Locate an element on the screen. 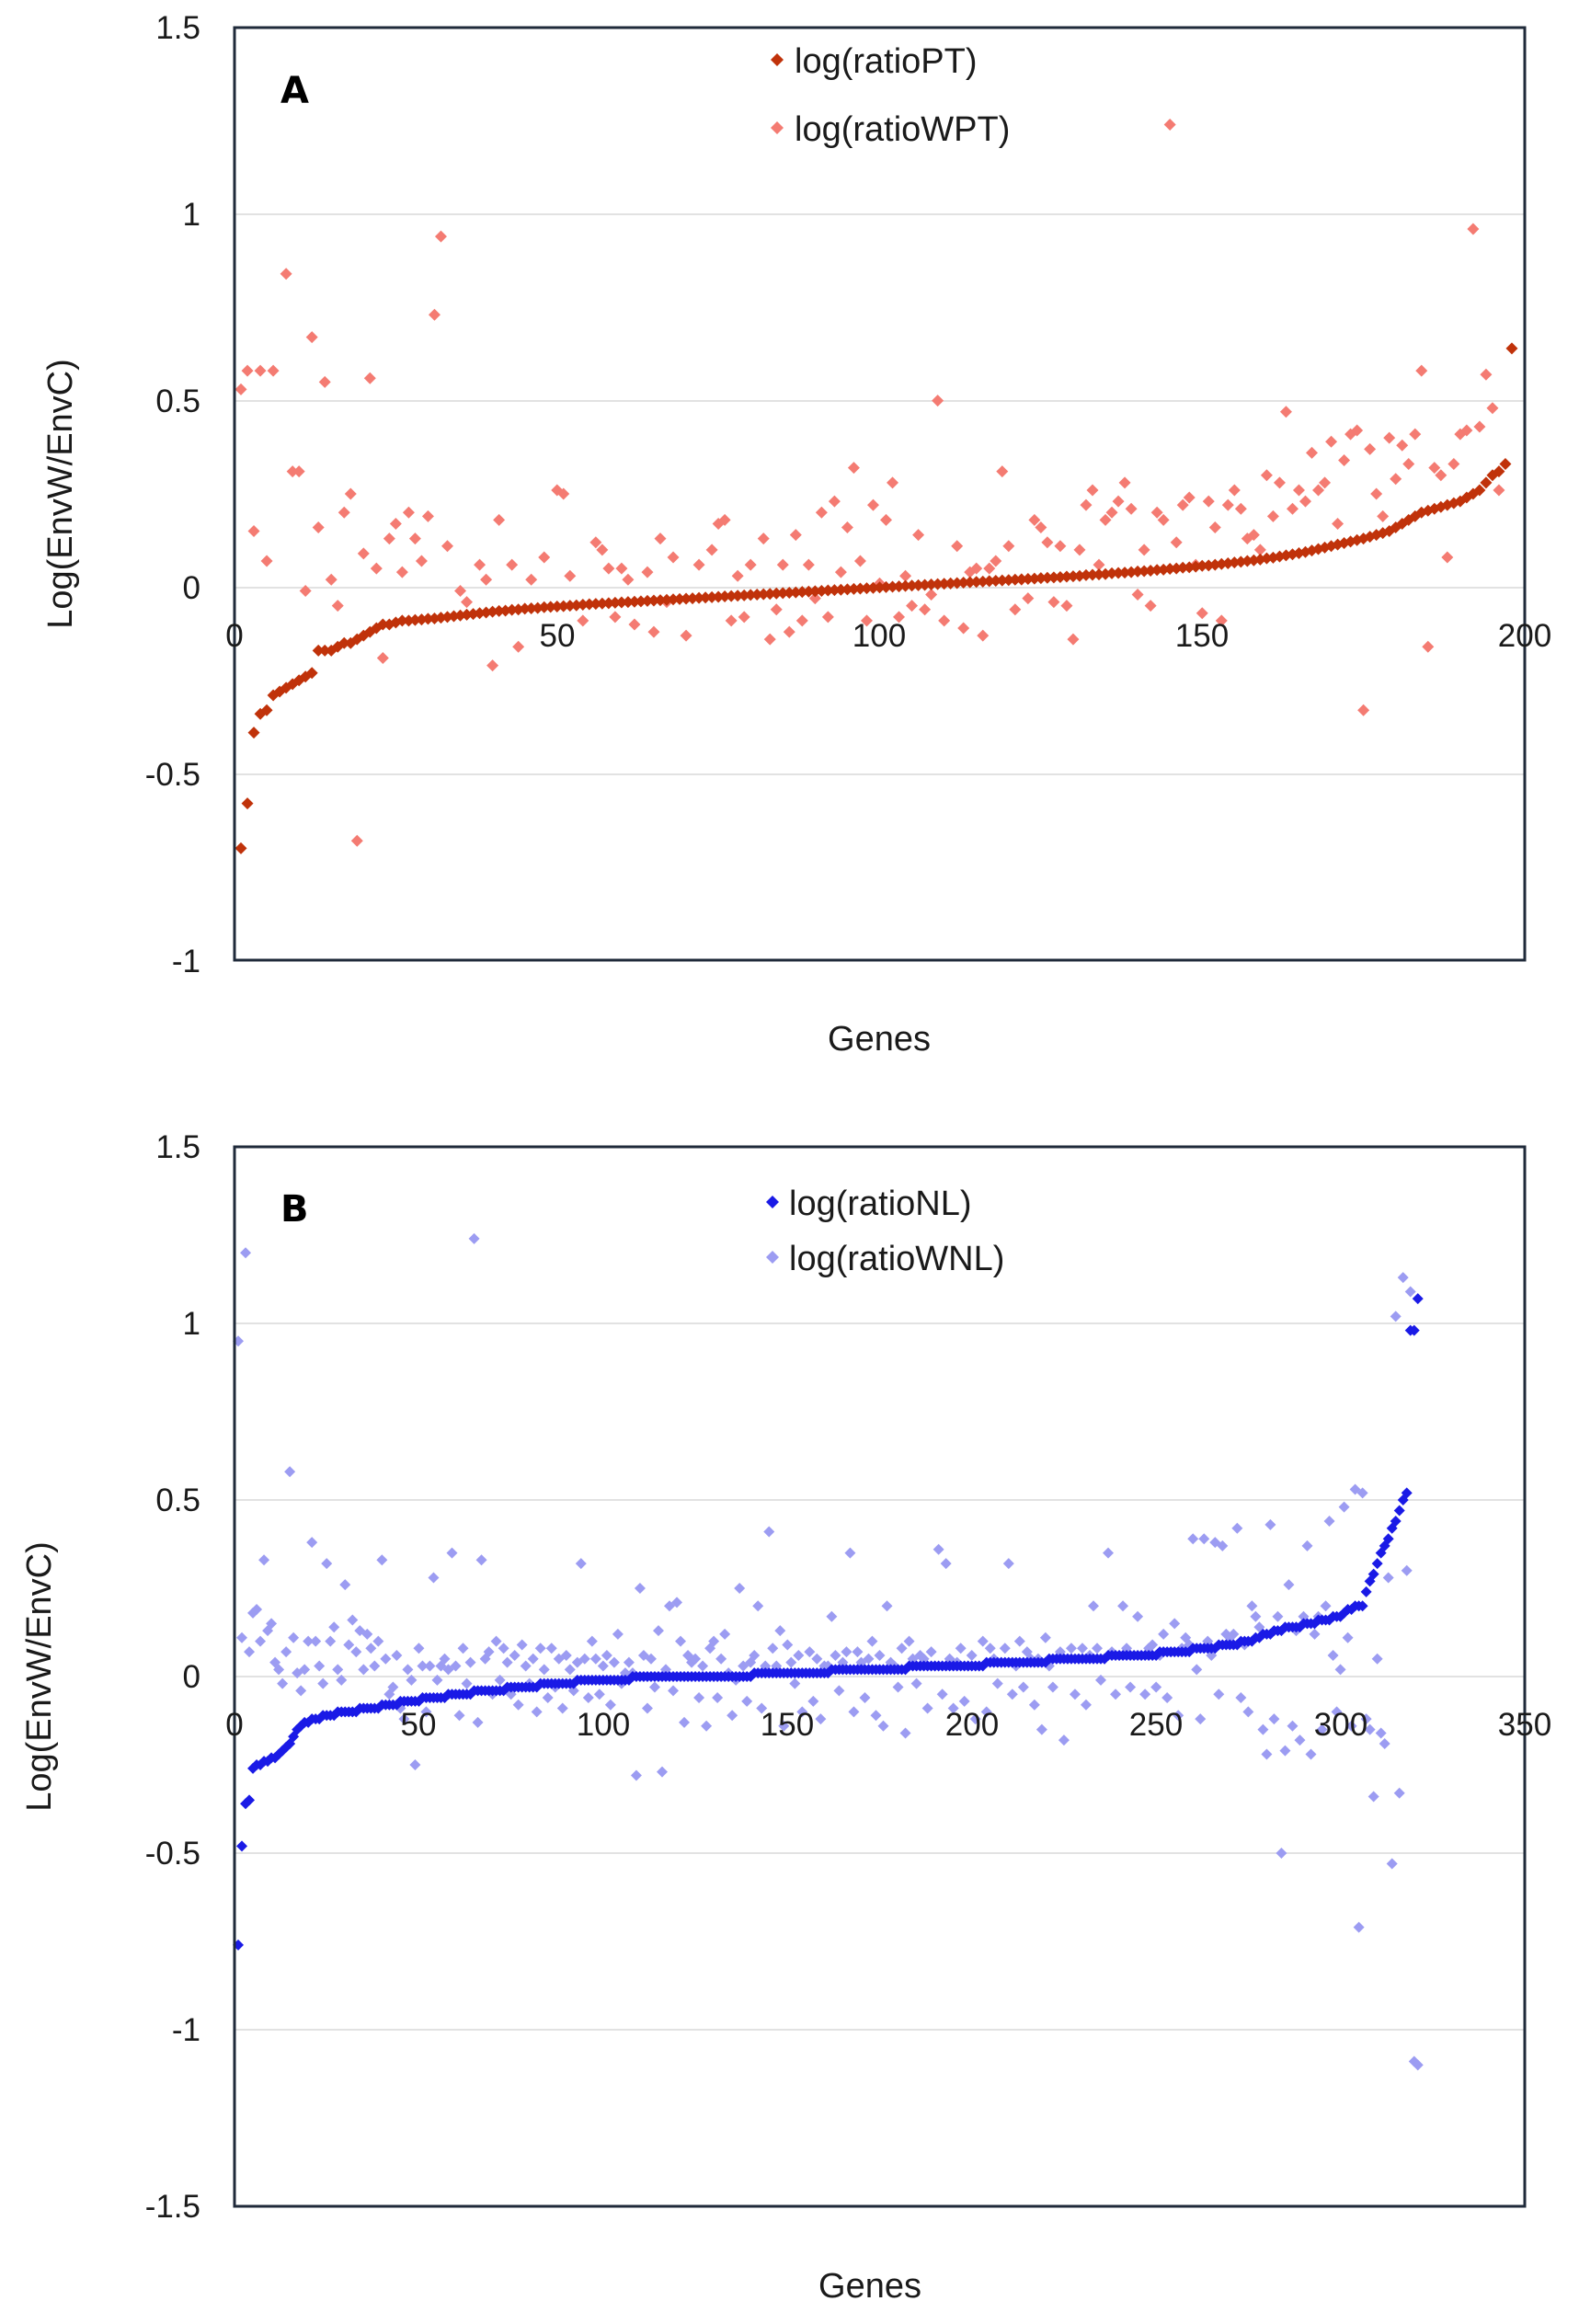 The image size is (1579, 2324). data-point-rationl is located at coordinates (1396, 1522).